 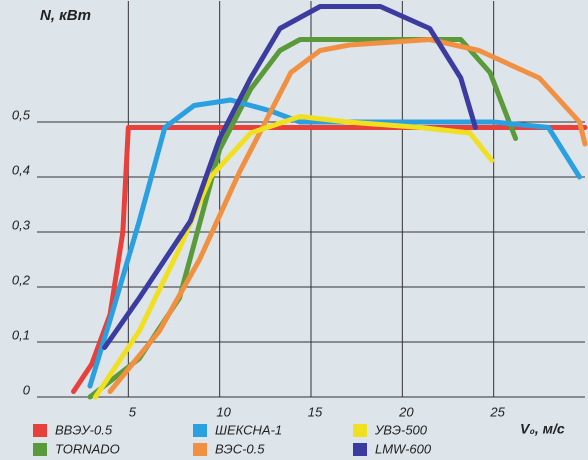 I want to click on legend-label: TORNADO, so click(x=87, y=448).